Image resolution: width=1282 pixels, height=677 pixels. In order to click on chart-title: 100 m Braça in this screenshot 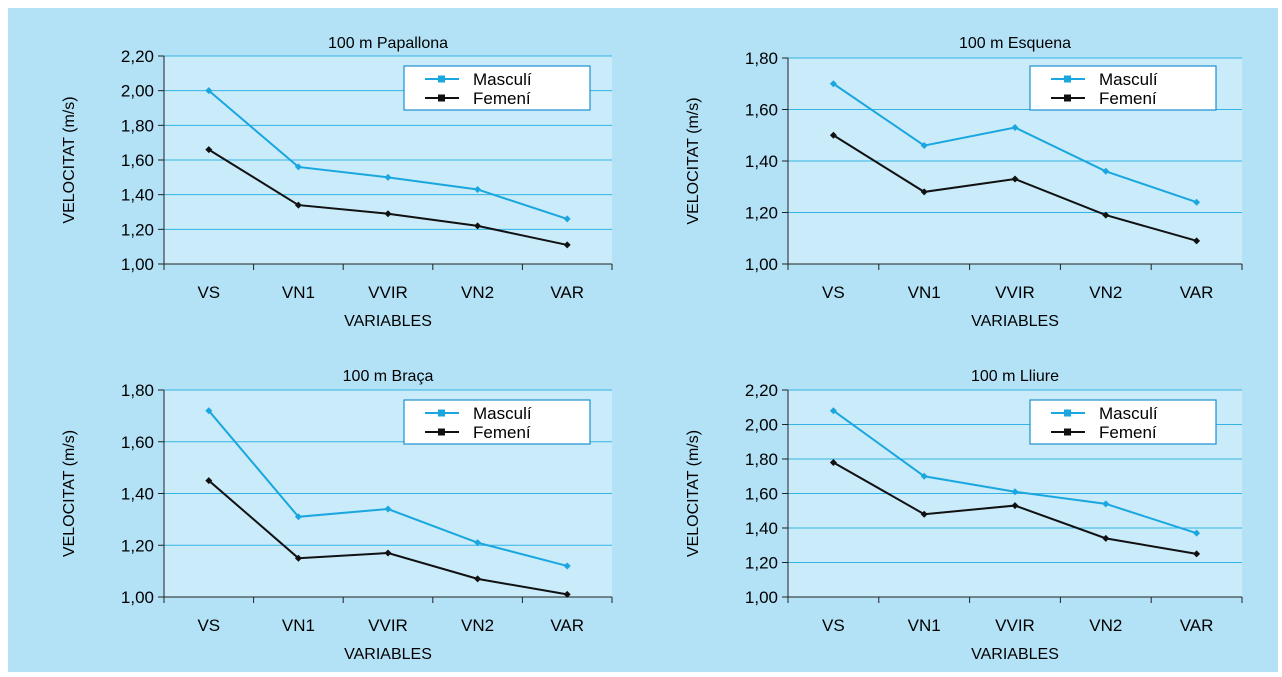, I will do `click(388, 376)`.